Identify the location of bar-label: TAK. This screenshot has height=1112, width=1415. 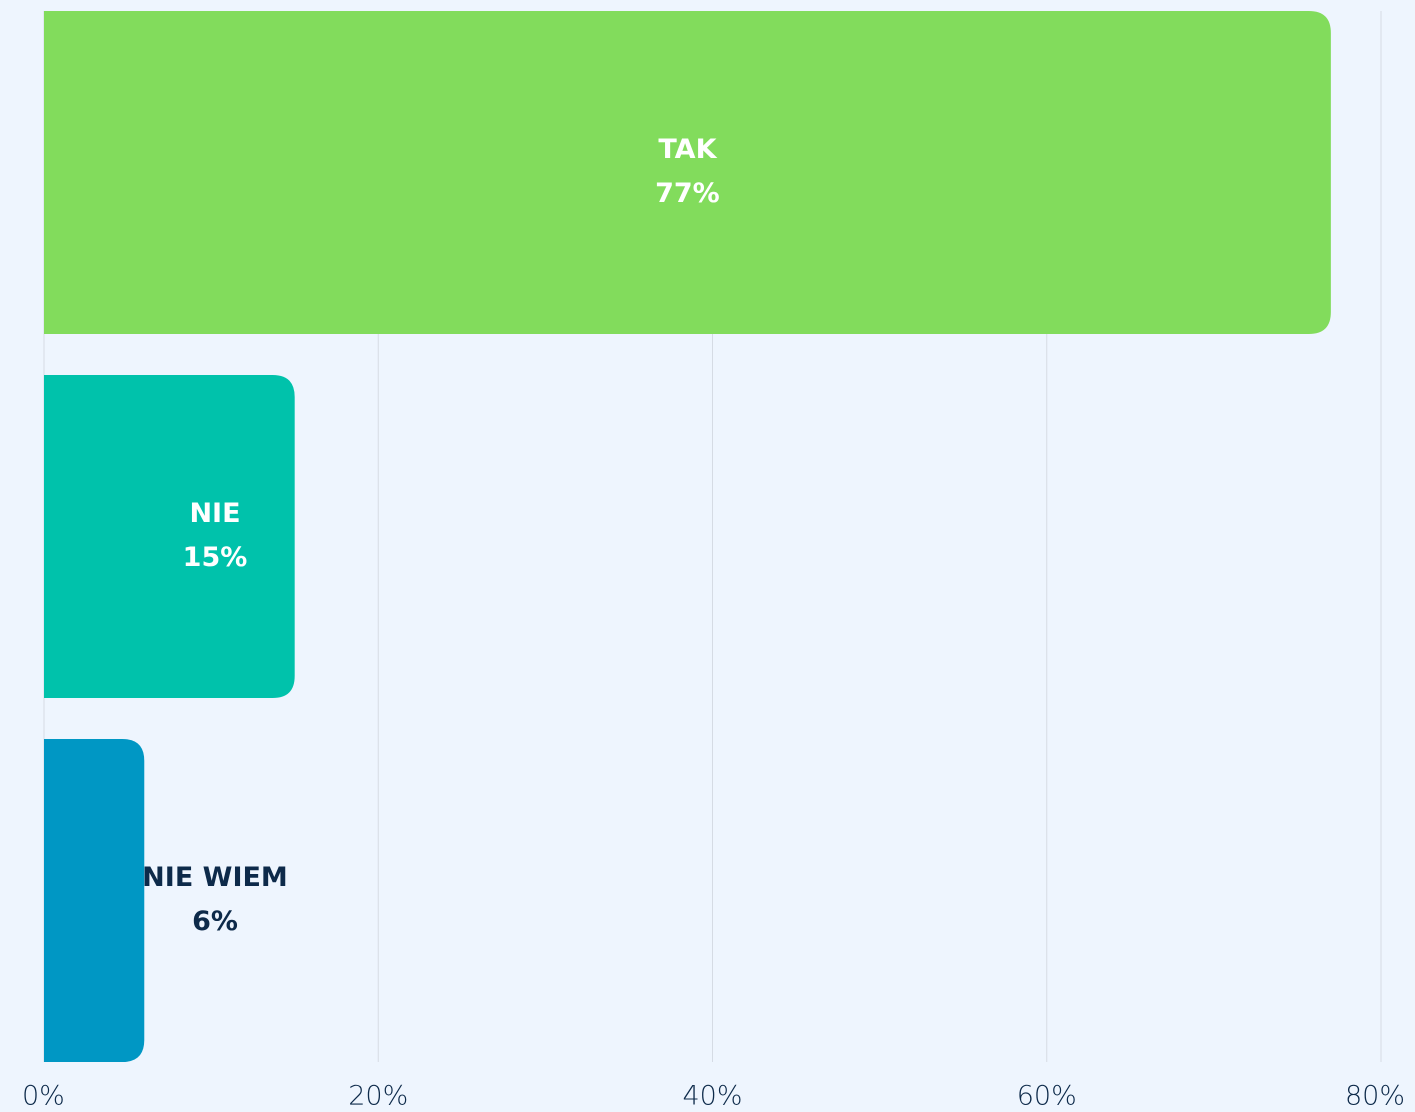
(687, 149).